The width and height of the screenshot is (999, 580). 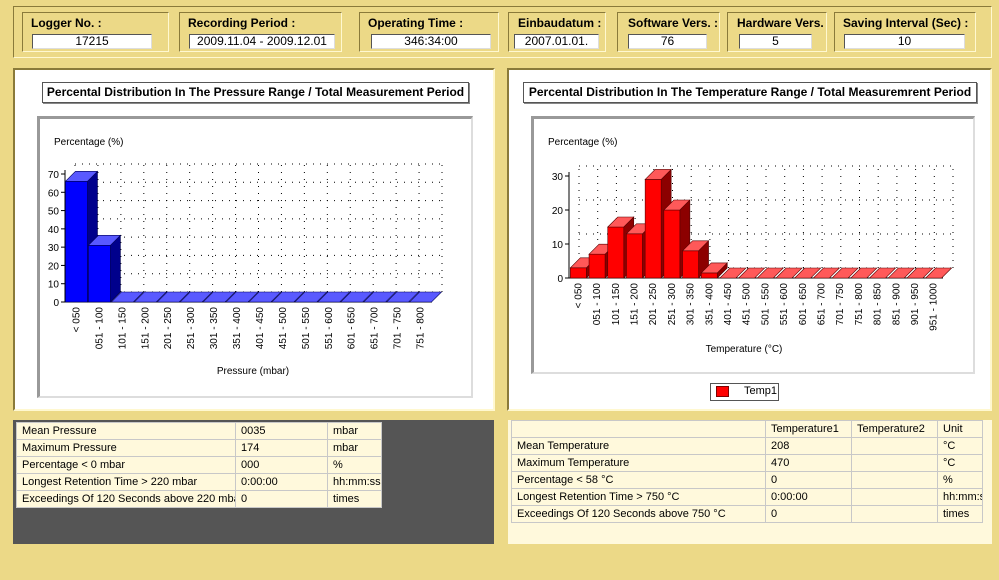 What do you see at coordinates (582, 142) in the screenshot?
I see `y-axis-label: Percentage (%)` at bounding box center [582, 142].